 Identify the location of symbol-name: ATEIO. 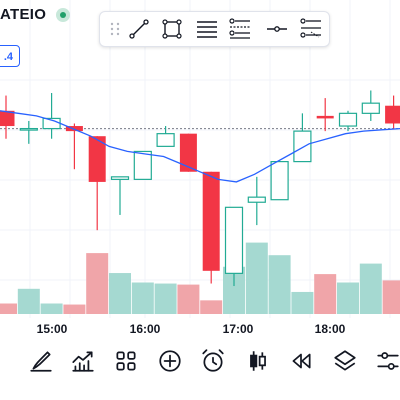
(23, 14).